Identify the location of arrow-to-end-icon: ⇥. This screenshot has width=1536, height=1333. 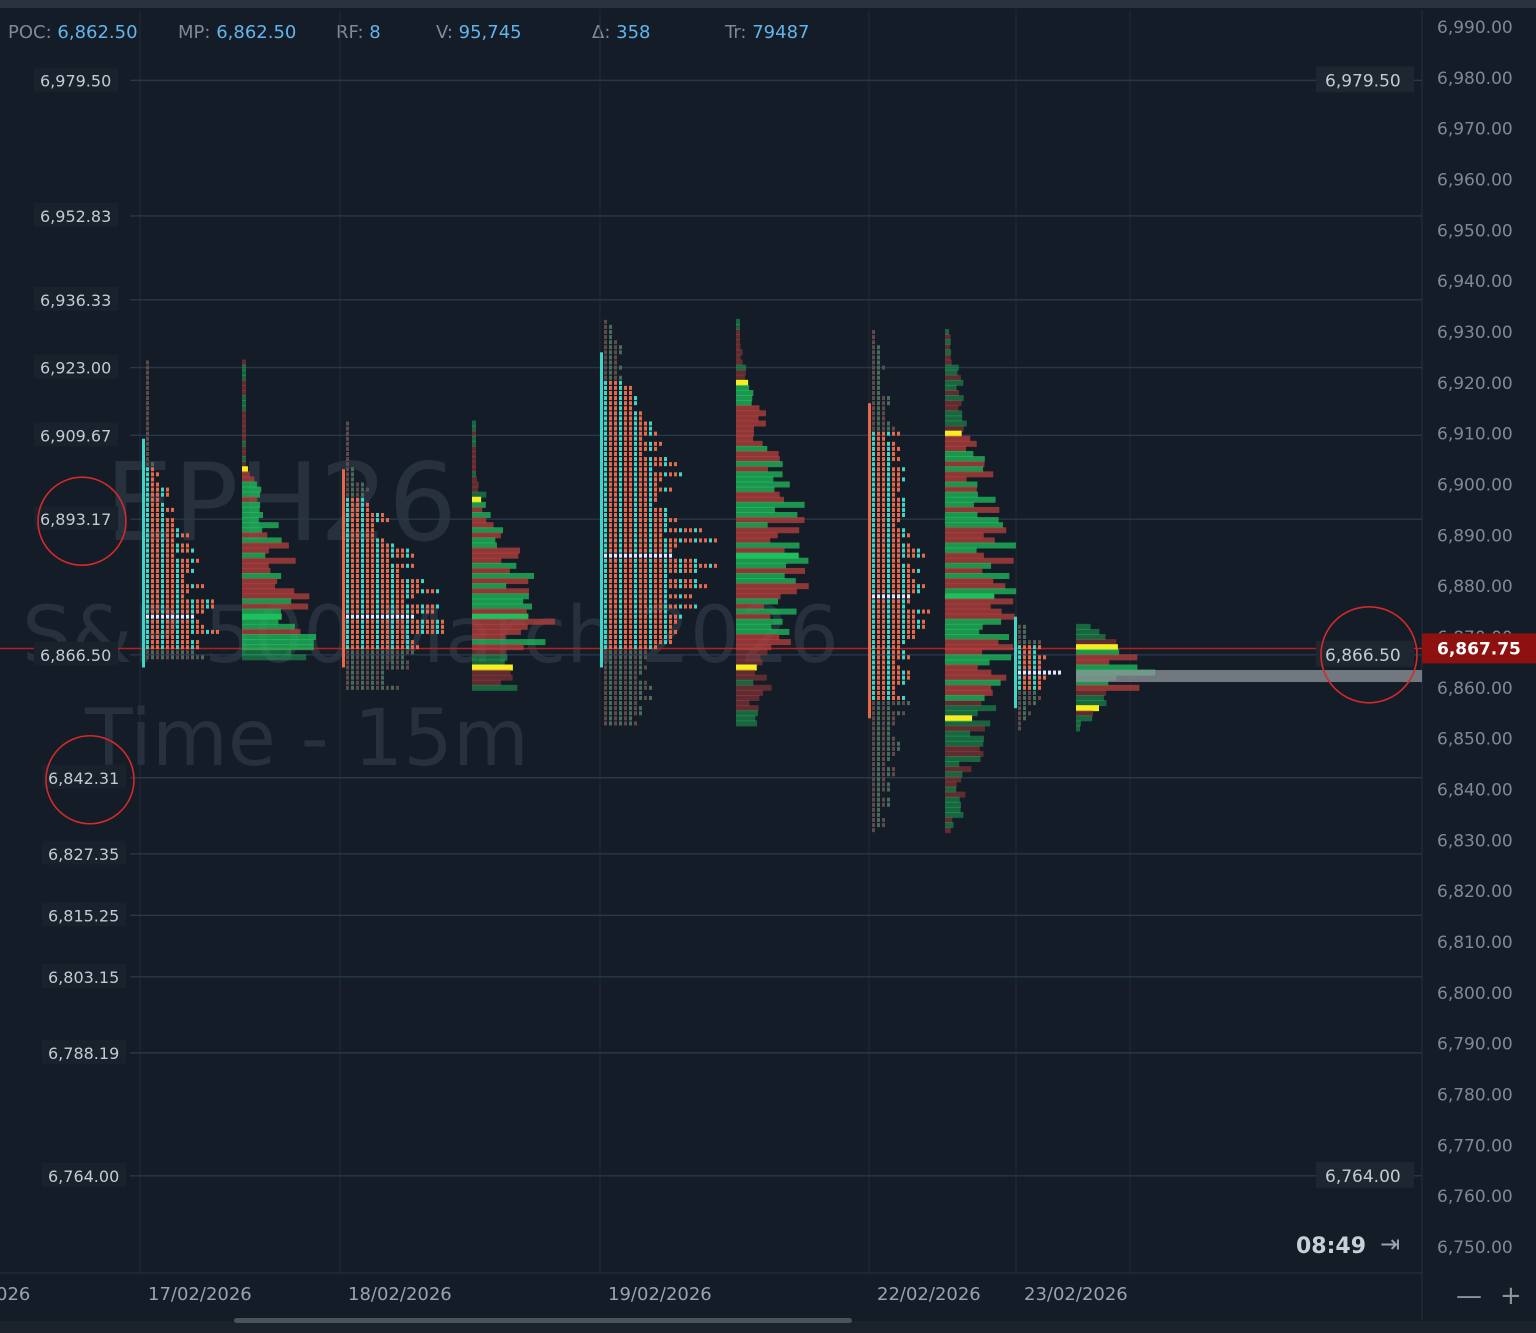
(1390, 1244).